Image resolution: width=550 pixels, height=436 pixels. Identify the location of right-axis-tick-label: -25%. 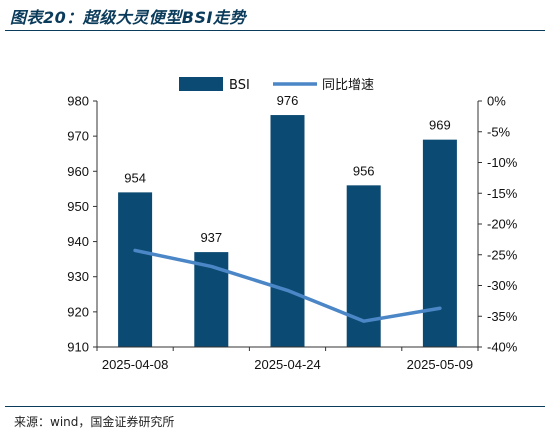
(502, 254).